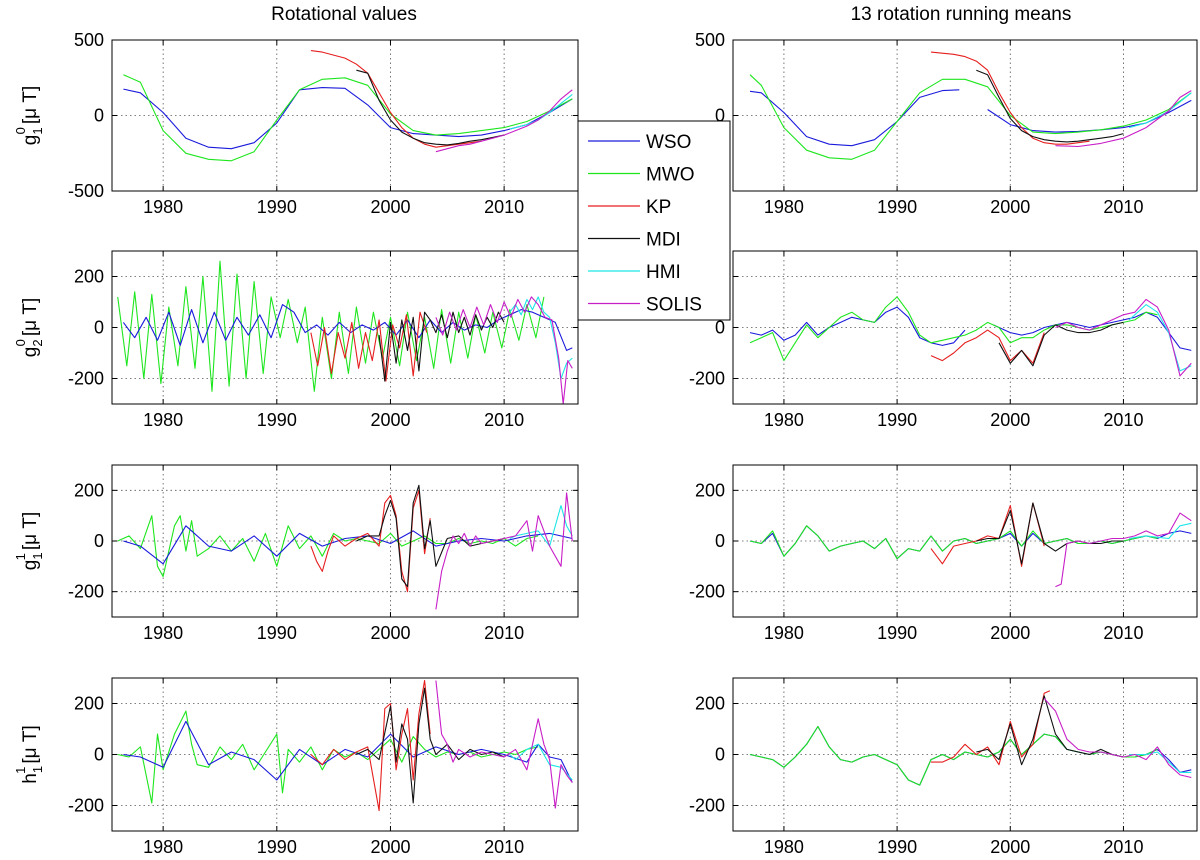 The image size is (1200, 860). I want to click on legend-item-mdi: MDI, so click(634, 240).